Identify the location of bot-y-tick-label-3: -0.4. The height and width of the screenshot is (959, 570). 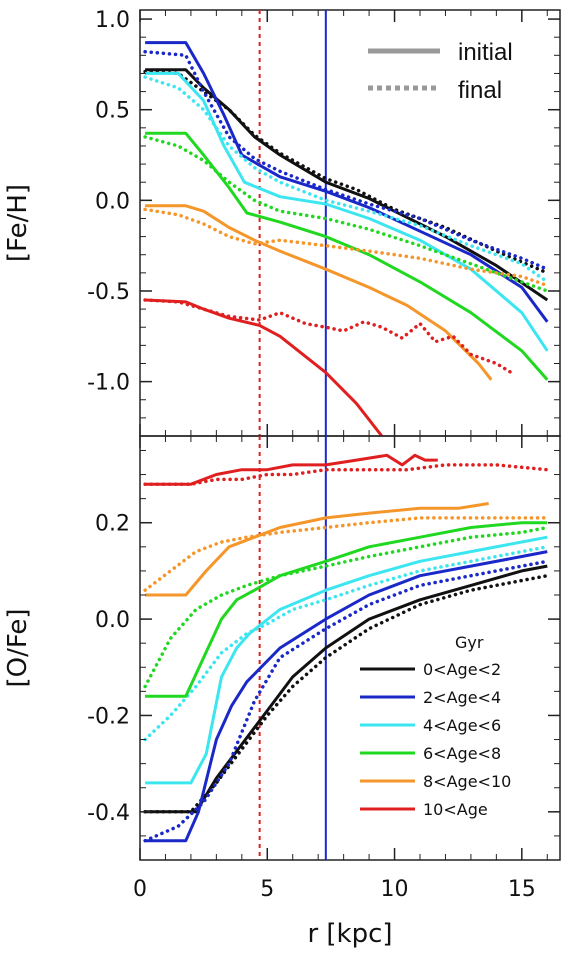
(108, 813).